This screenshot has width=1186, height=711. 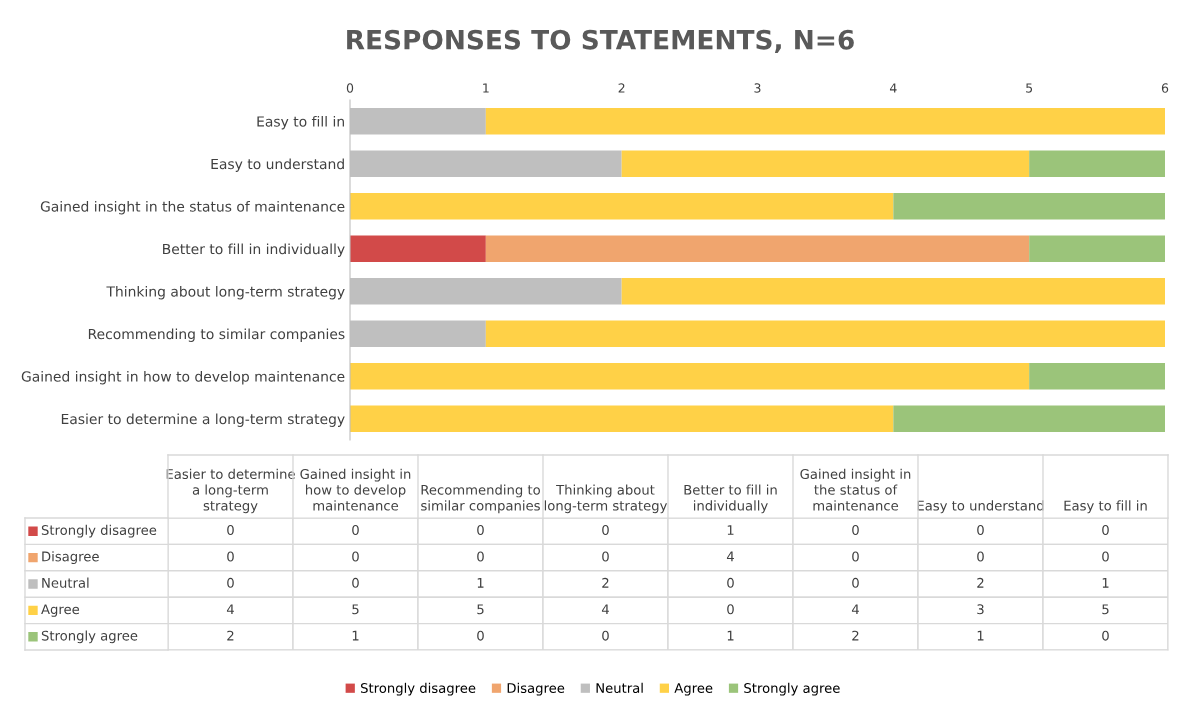 What do you see at coordinates (216, 335) in the screenshot?
I see `y-tick-label: Recommending to similar companies` at bounding box center [216, 335].